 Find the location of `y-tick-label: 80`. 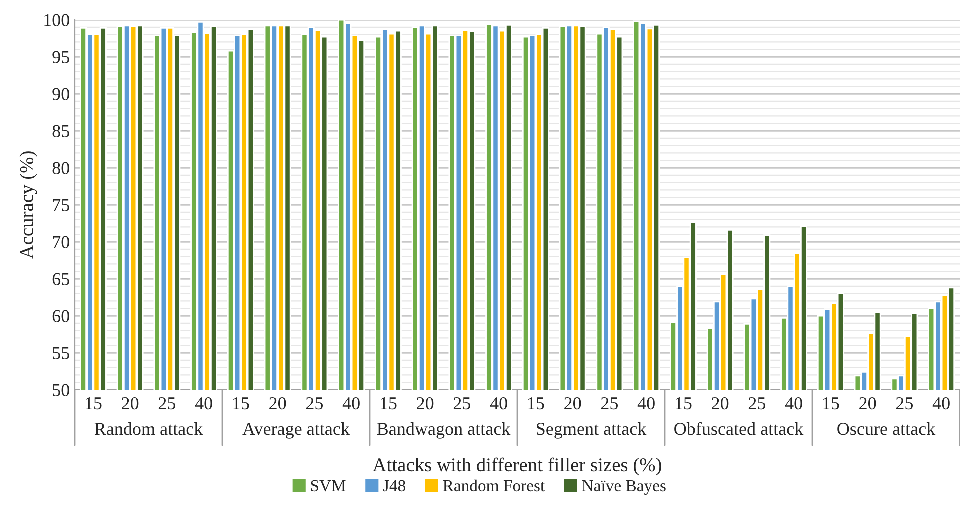

y-tick-label: 80 is located at coordinates (61, 168).